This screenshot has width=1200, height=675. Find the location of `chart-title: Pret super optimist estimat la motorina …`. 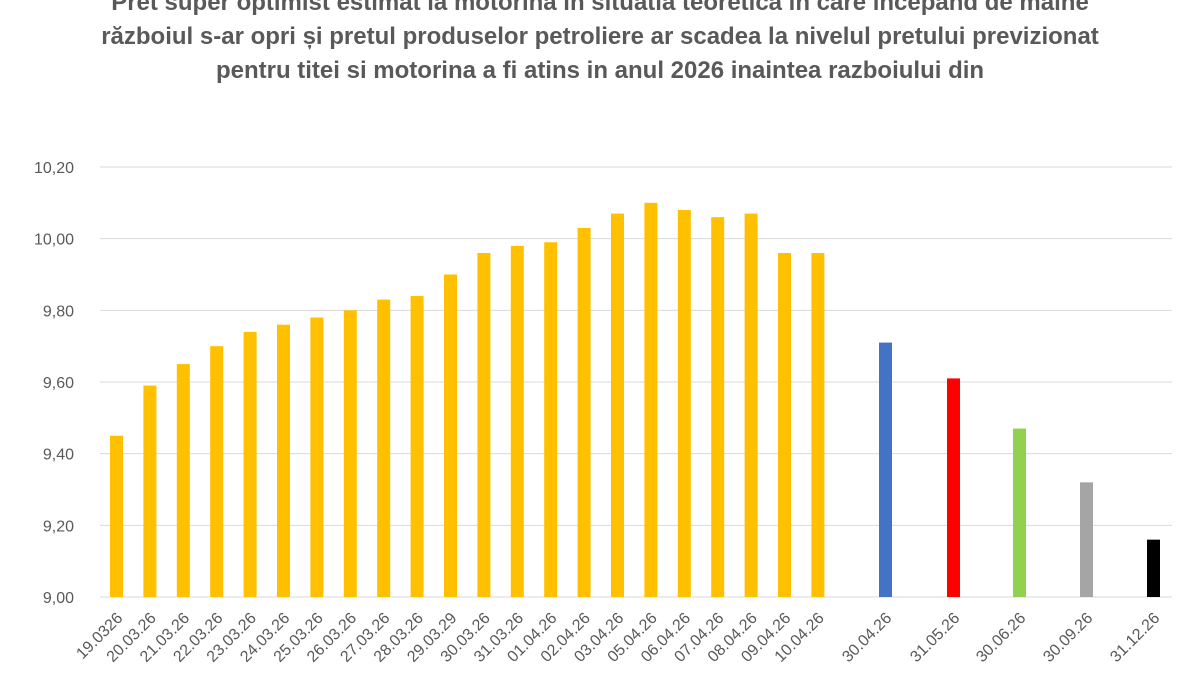

chart-title: Pret super optimist estimat la motorina … is located at coordinates (600, 42).